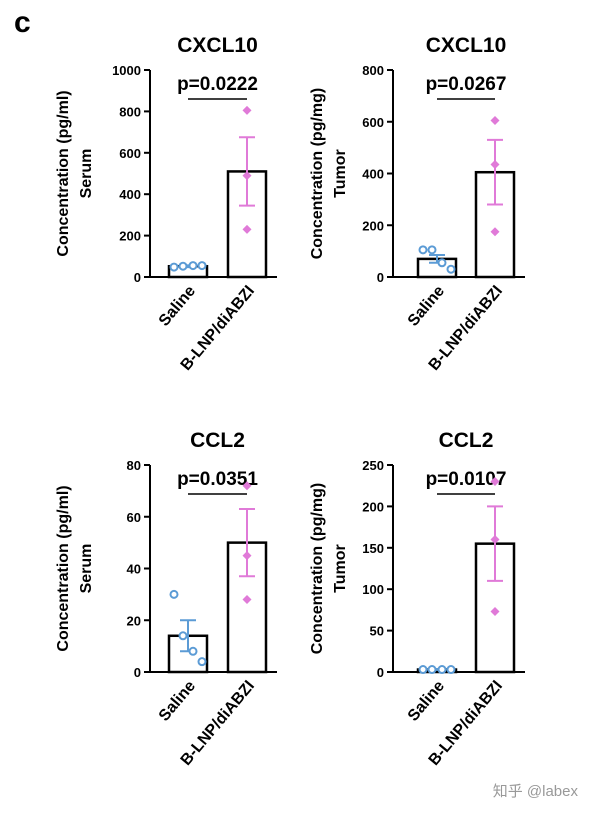 Image resolution: width=594 pixels, height=816 pixels. I want to click on y-tick-label: 20, so click(134, 620).